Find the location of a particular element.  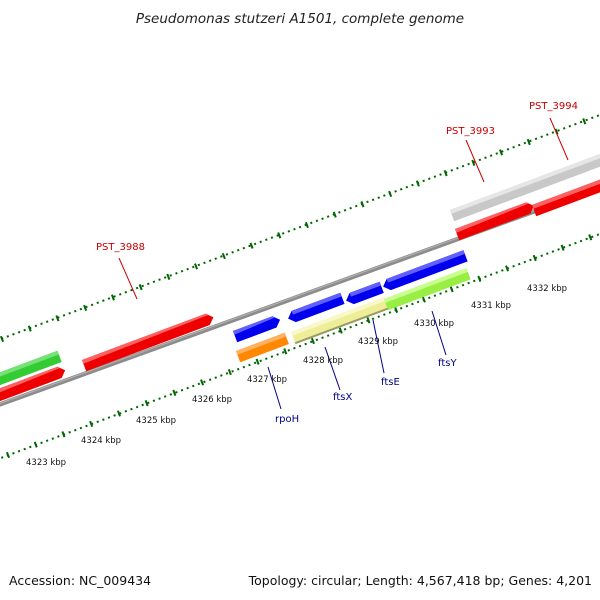

gene-ftsx is located at coordinates (340, 320).